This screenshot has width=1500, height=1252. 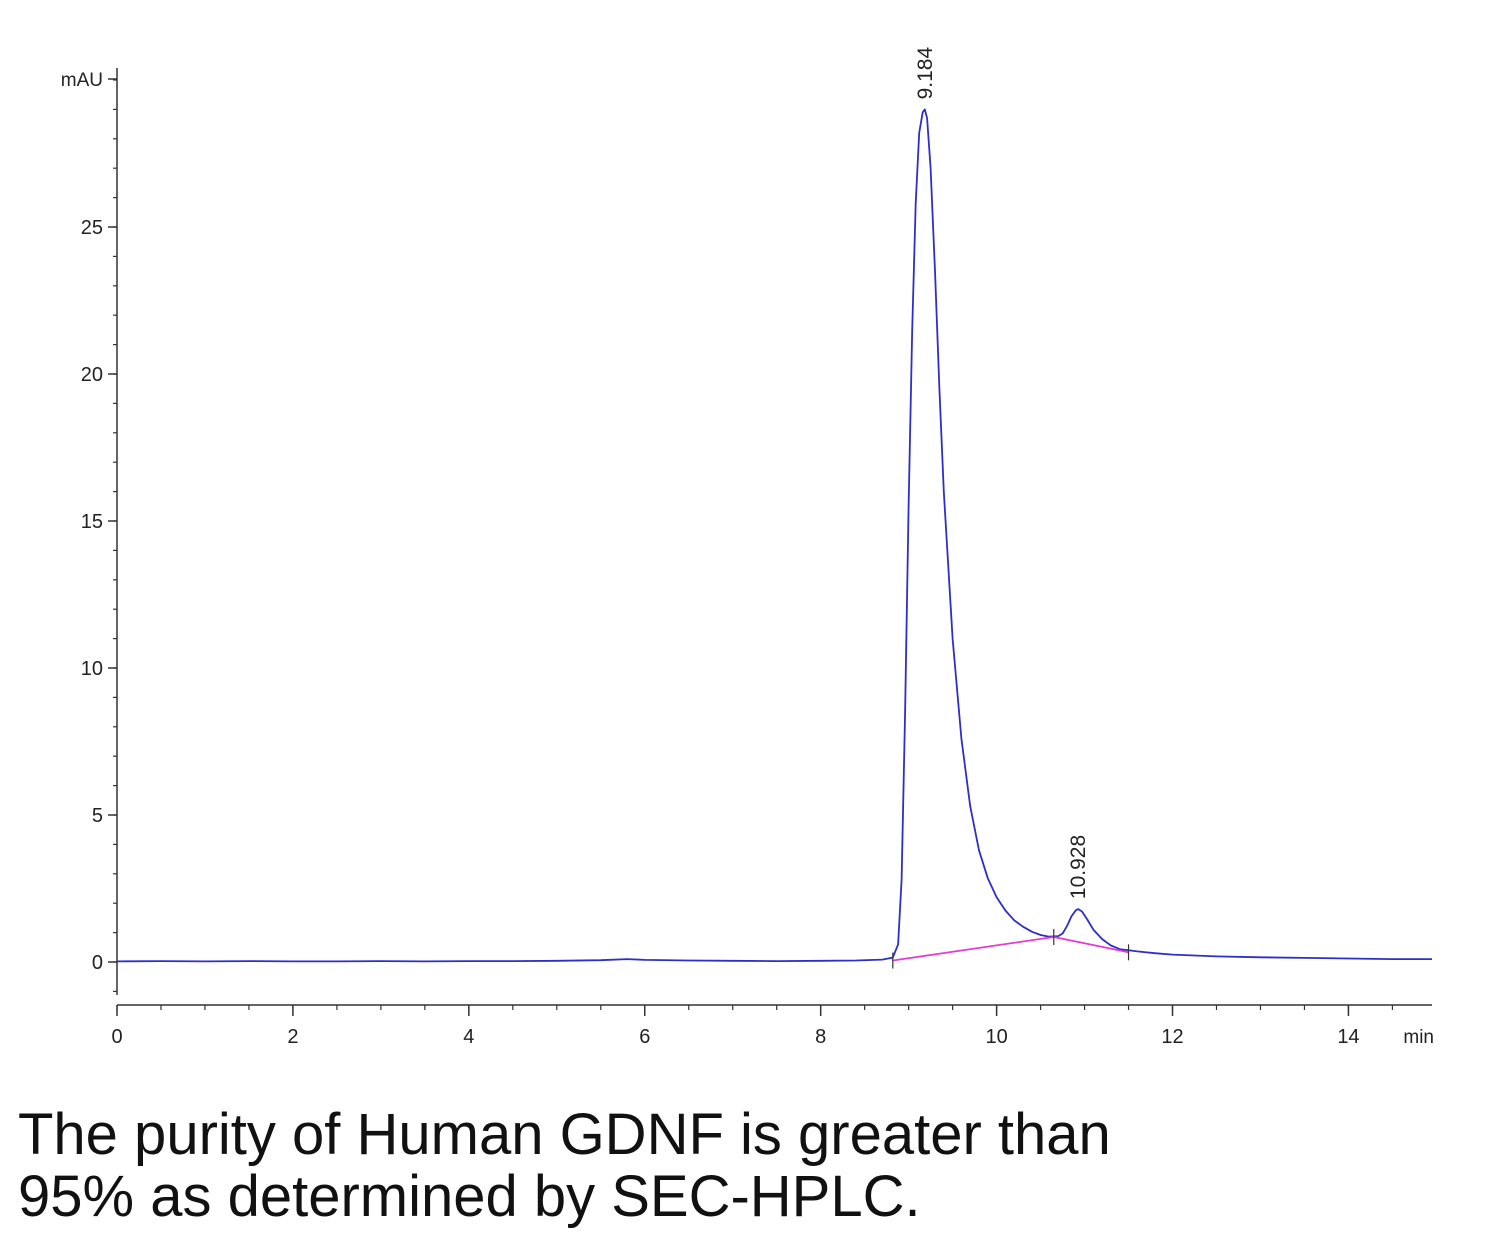 I want to click on x-tick-label: 10, so click(x=996, y=1037).